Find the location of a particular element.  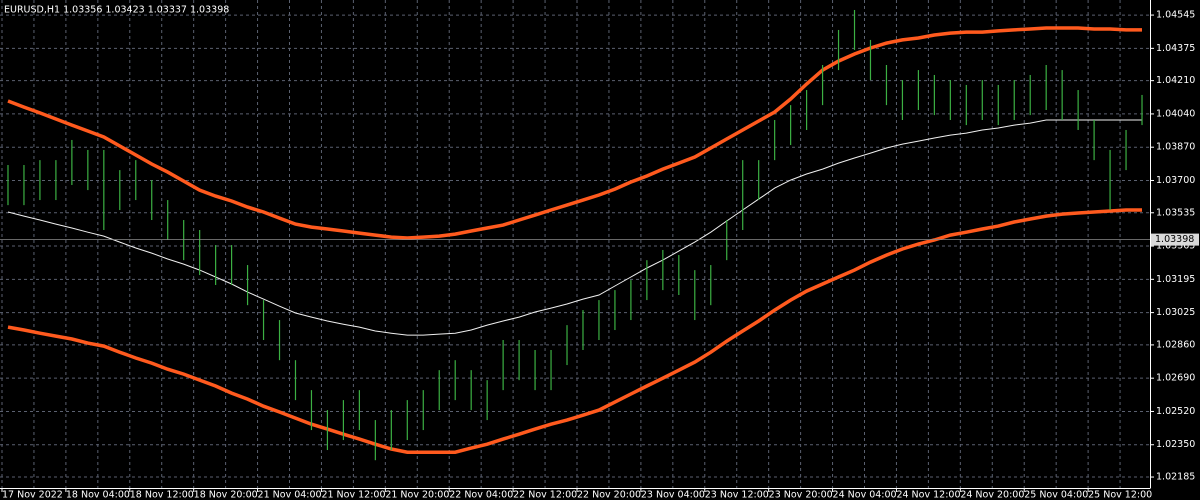

y-tick-label: 1.03700 is located at coordinates (1175, 180).